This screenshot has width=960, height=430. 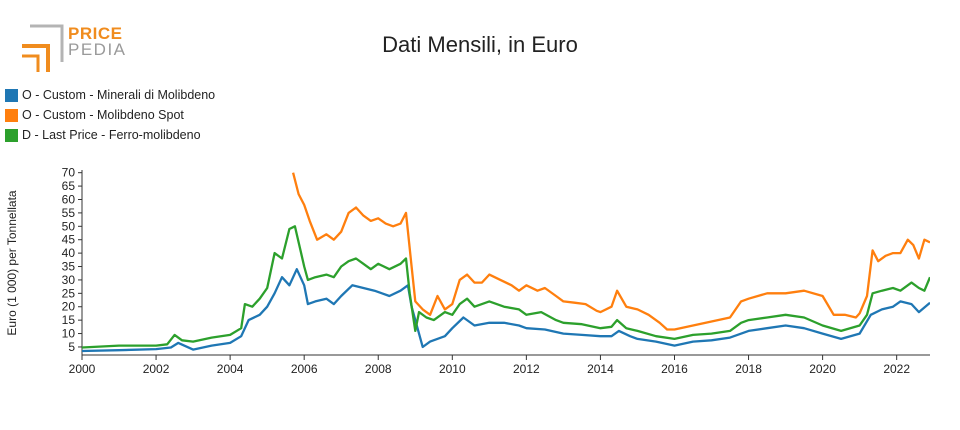 What do you see at coordinates (119, 95) in the screenshot?
I see `legend-label: O - Custom - Minerali di Molibdeno` at bounding box center [119, 95].